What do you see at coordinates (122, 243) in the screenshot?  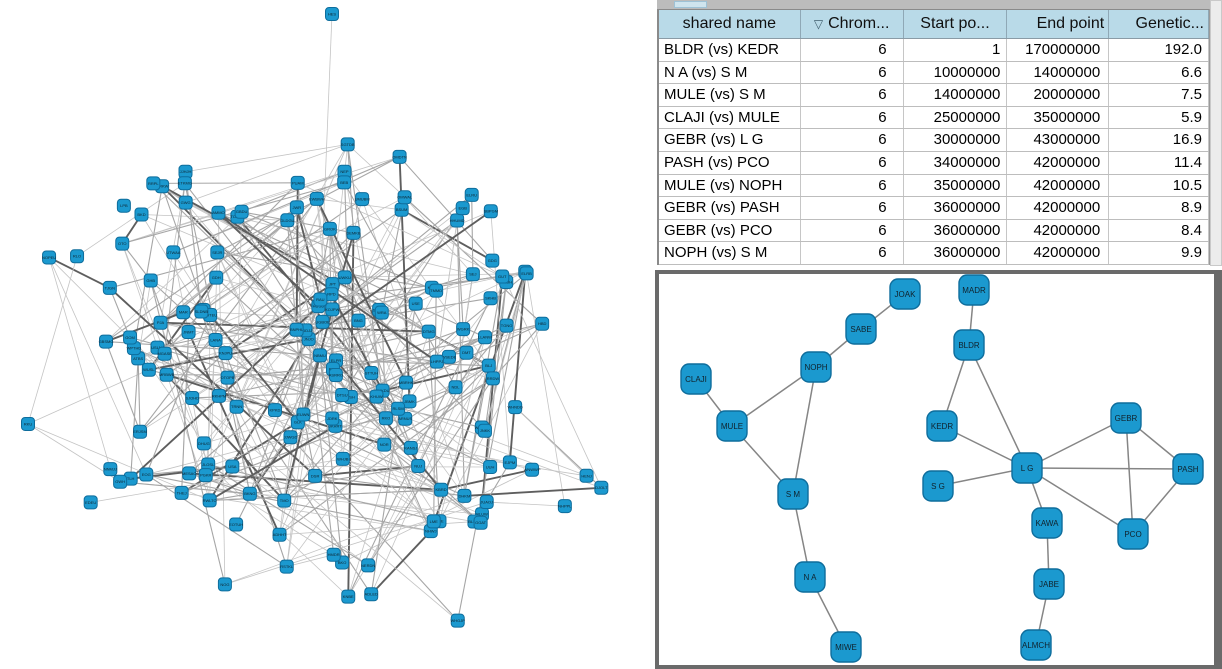 I see `network-node: OTO` at bounding box center [122, 243].